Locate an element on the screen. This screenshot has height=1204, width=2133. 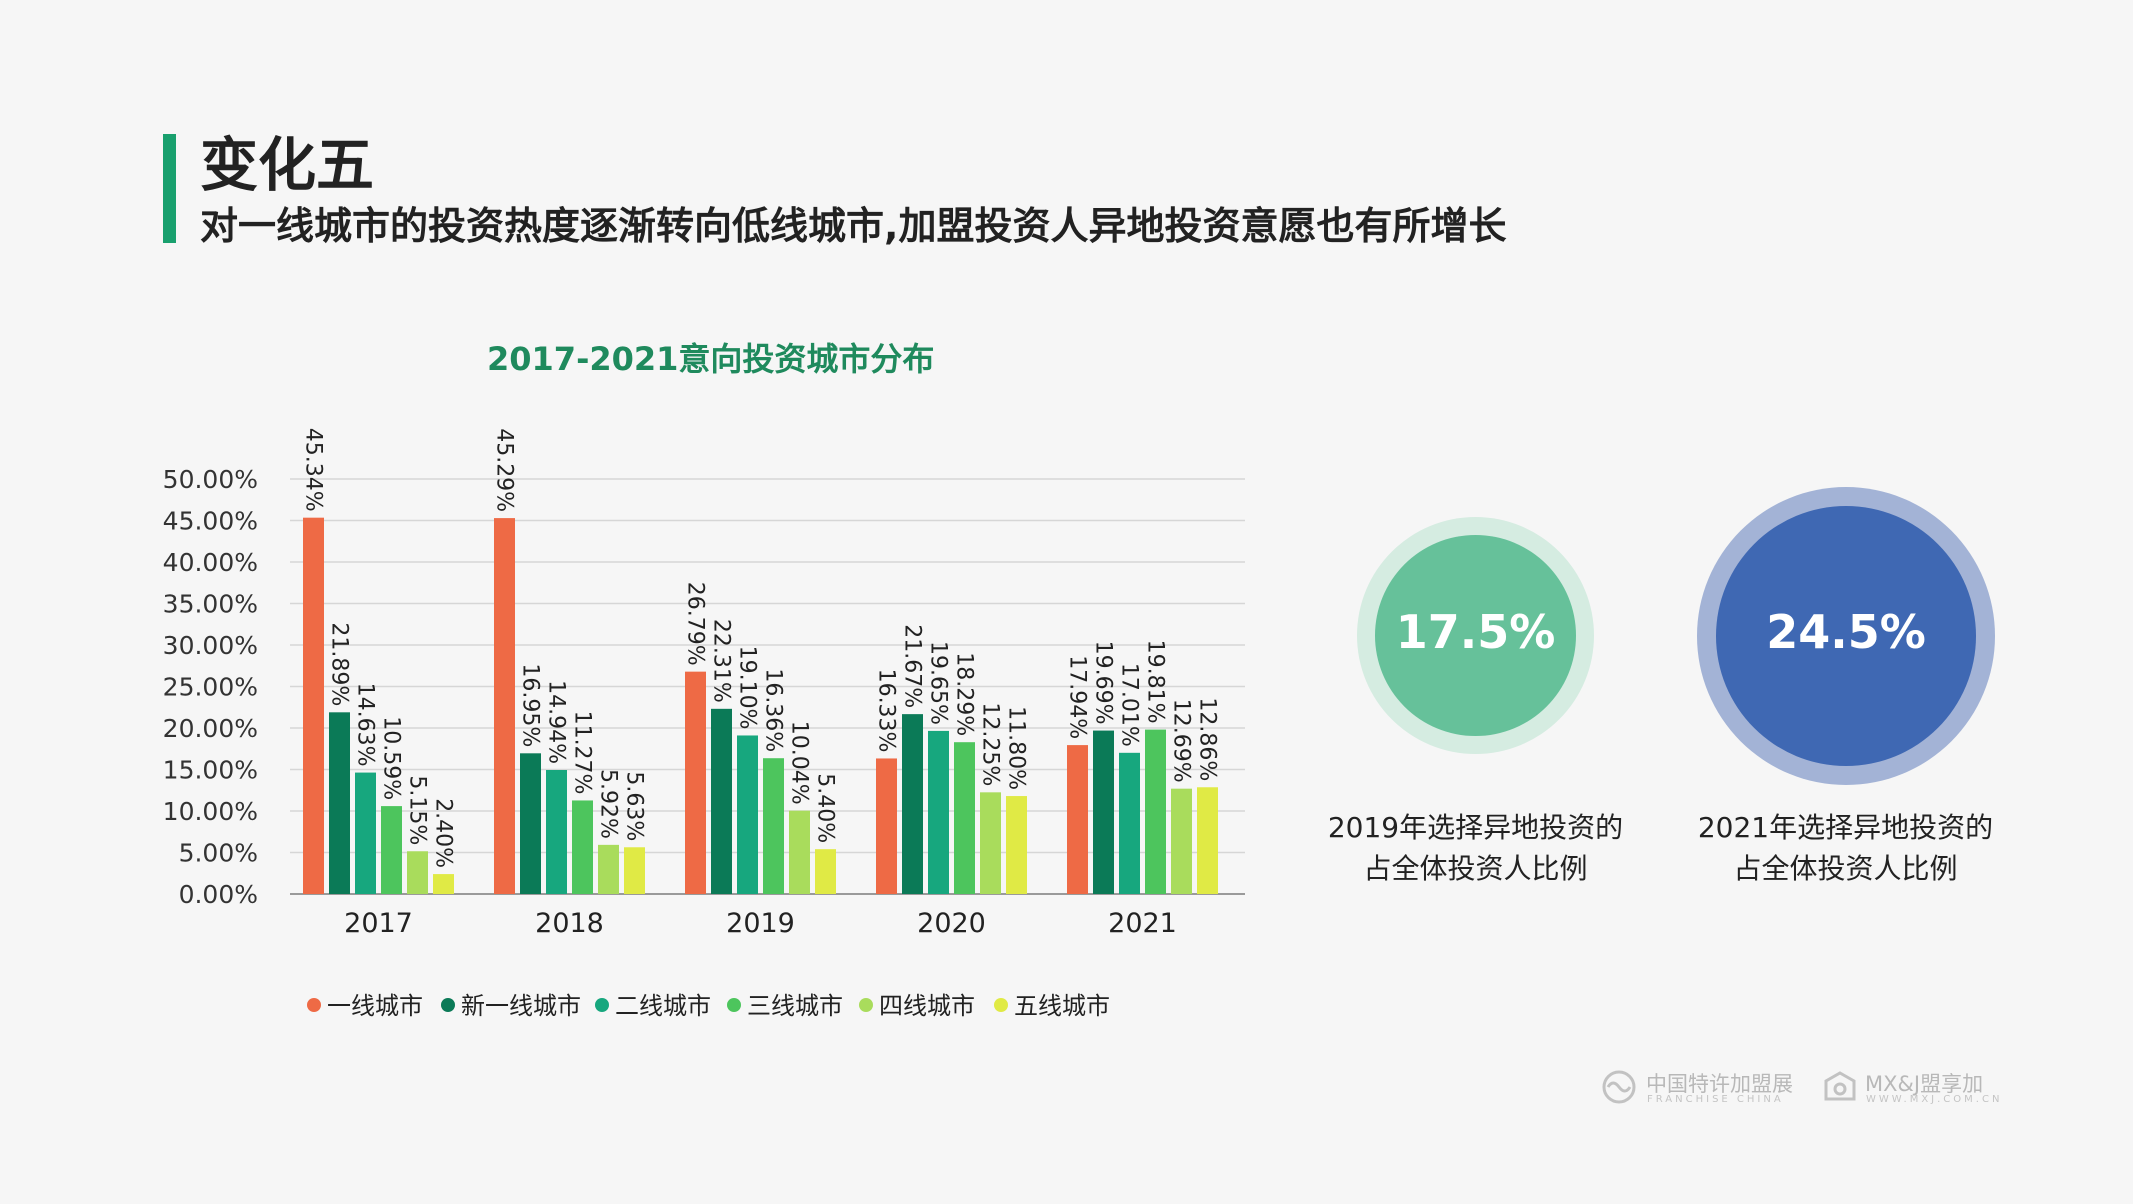
page-subtitle: 对一线城市的投资热度逐渐转向低线城市,加盟投资人异地投资意愿也有所增长 is located at coordinates (853, 226).